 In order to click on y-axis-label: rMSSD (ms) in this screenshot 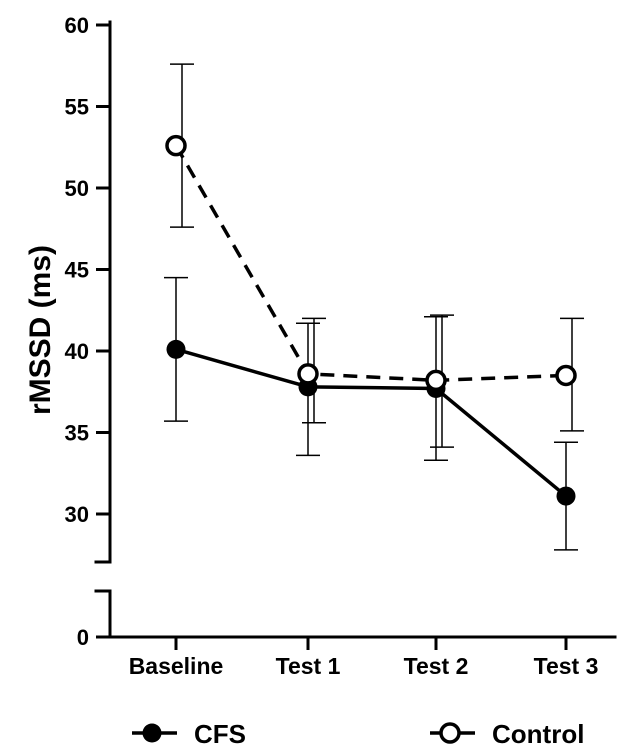, I will do `click(40, 330)`.